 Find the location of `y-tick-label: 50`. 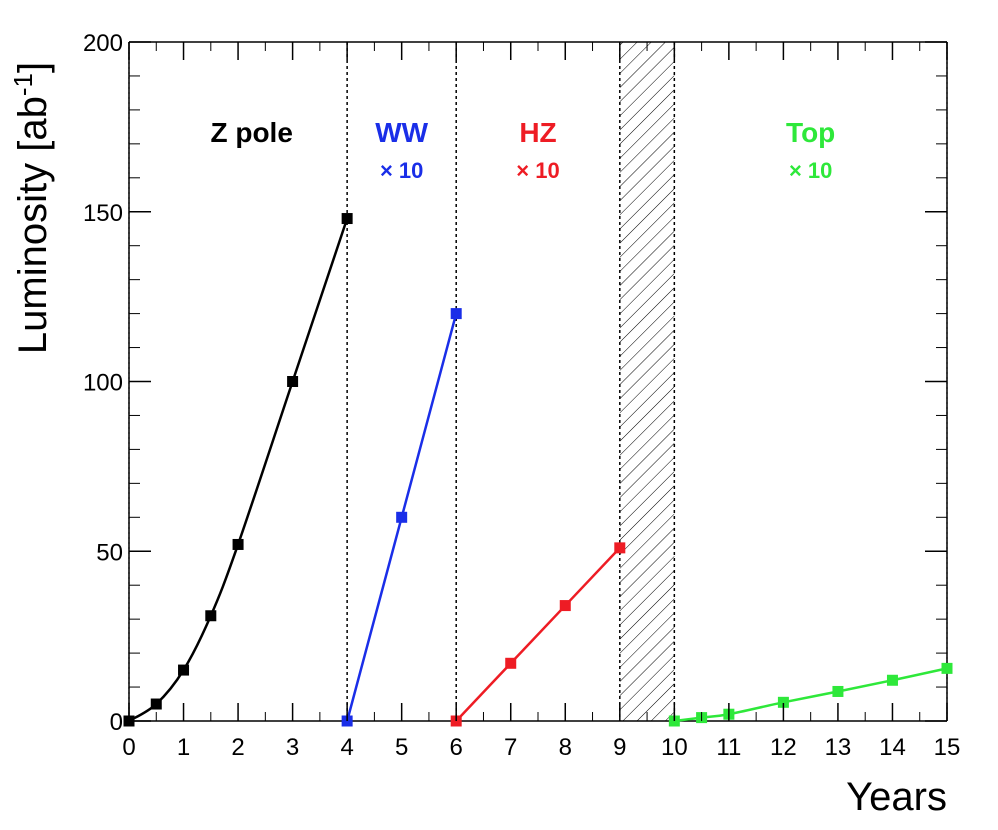

y-tick-label: 50 is located at coordinates (109, 552).